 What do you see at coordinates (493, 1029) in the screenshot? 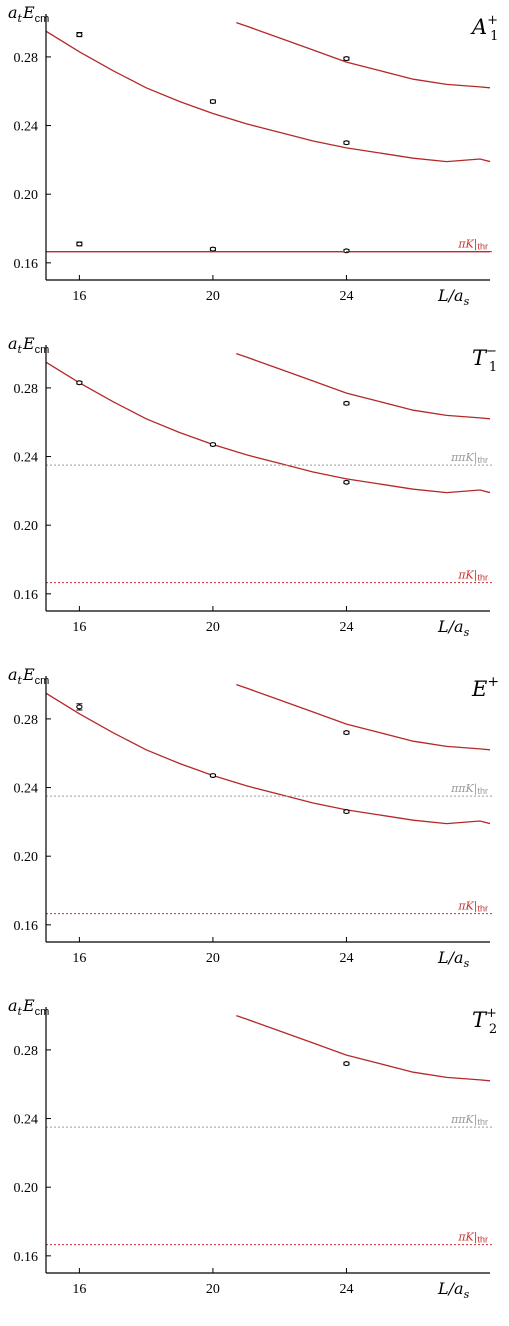
I see `irrep-sub: 2` at bounding box center [493, 1029].